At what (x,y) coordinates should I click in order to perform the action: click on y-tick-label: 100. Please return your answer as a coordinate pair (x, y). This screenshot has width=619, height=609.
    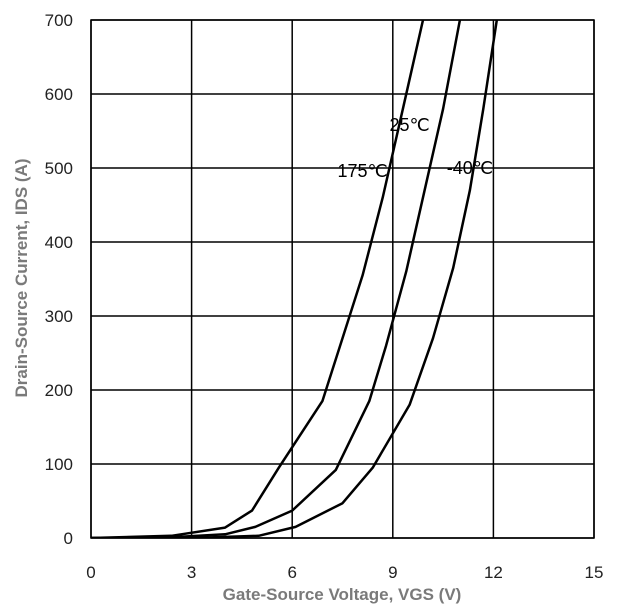
    Looking at the image, I should click on (59, 464).